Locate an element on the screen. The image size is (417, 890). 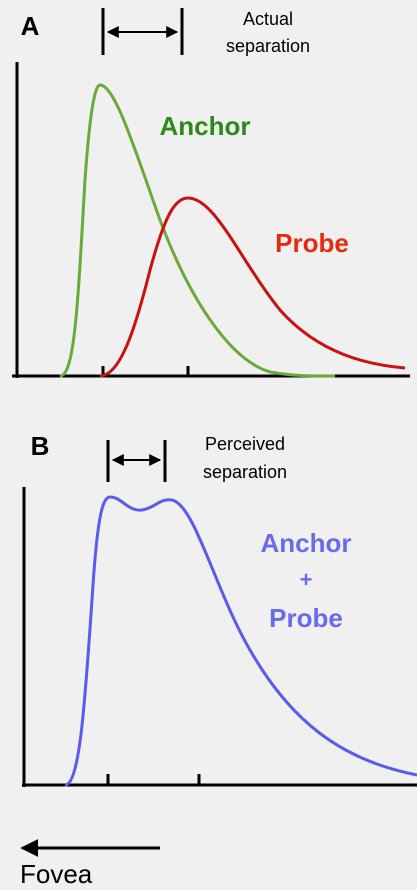
probe-label: Probe is located at coordinates (312, 243).